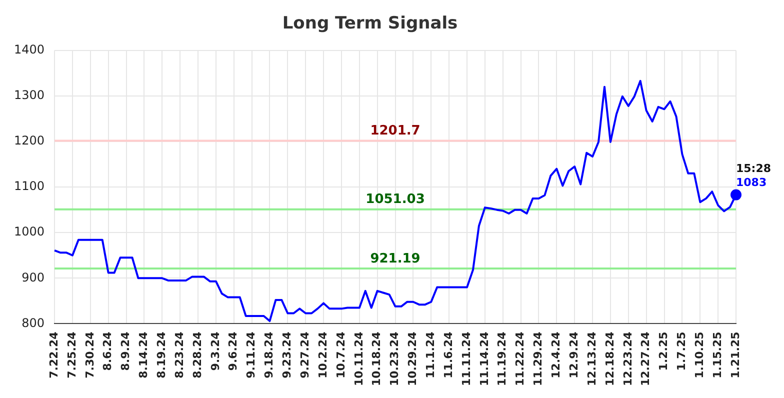 The height and width of the screenshot is (398, 784). I want to click on x-tick-label: 12.27.24, so click(645, 358).